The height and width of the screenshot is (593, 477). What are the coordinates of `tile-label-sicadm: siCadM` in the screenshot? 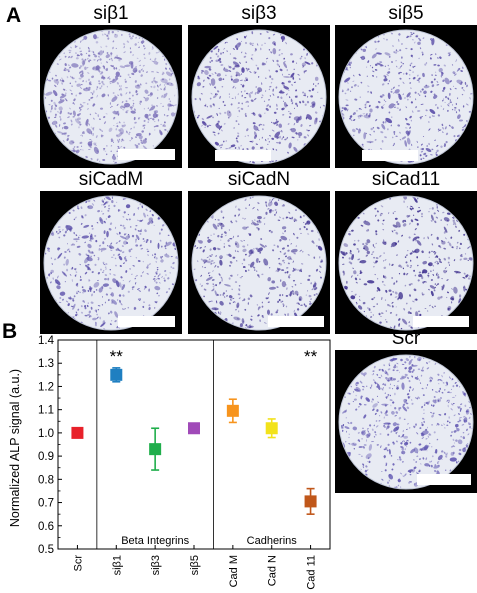 It's located at (111, 179).